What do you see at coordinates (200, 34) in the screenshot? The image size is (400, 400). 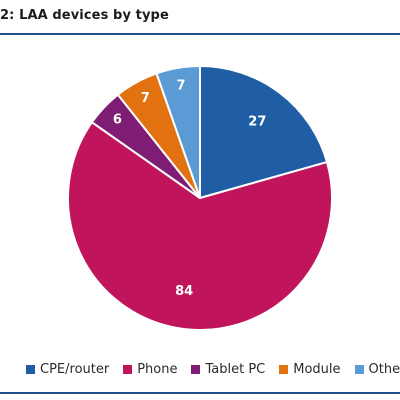 I see `title-divider` at bounding box center [200, 34].